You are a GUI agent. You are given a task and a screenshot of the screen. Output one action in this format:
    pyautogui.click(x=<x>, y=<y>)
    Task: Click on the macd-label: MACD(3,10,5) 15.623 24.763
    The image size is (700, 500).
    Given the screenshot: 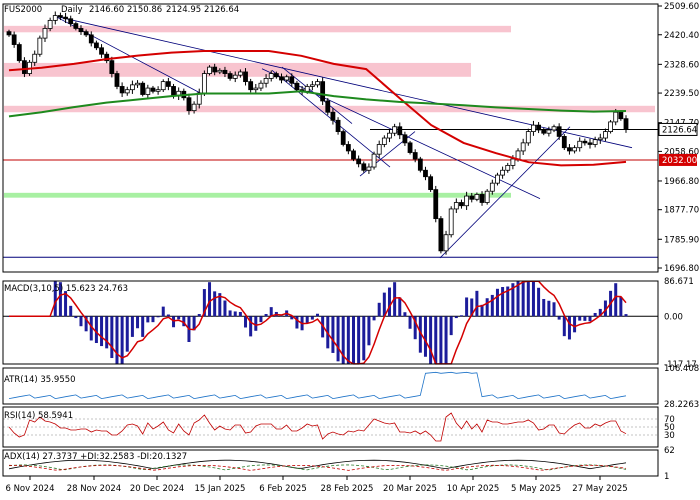 What is the action you would take?
    pyautogui.click(x=66, y=289)
    